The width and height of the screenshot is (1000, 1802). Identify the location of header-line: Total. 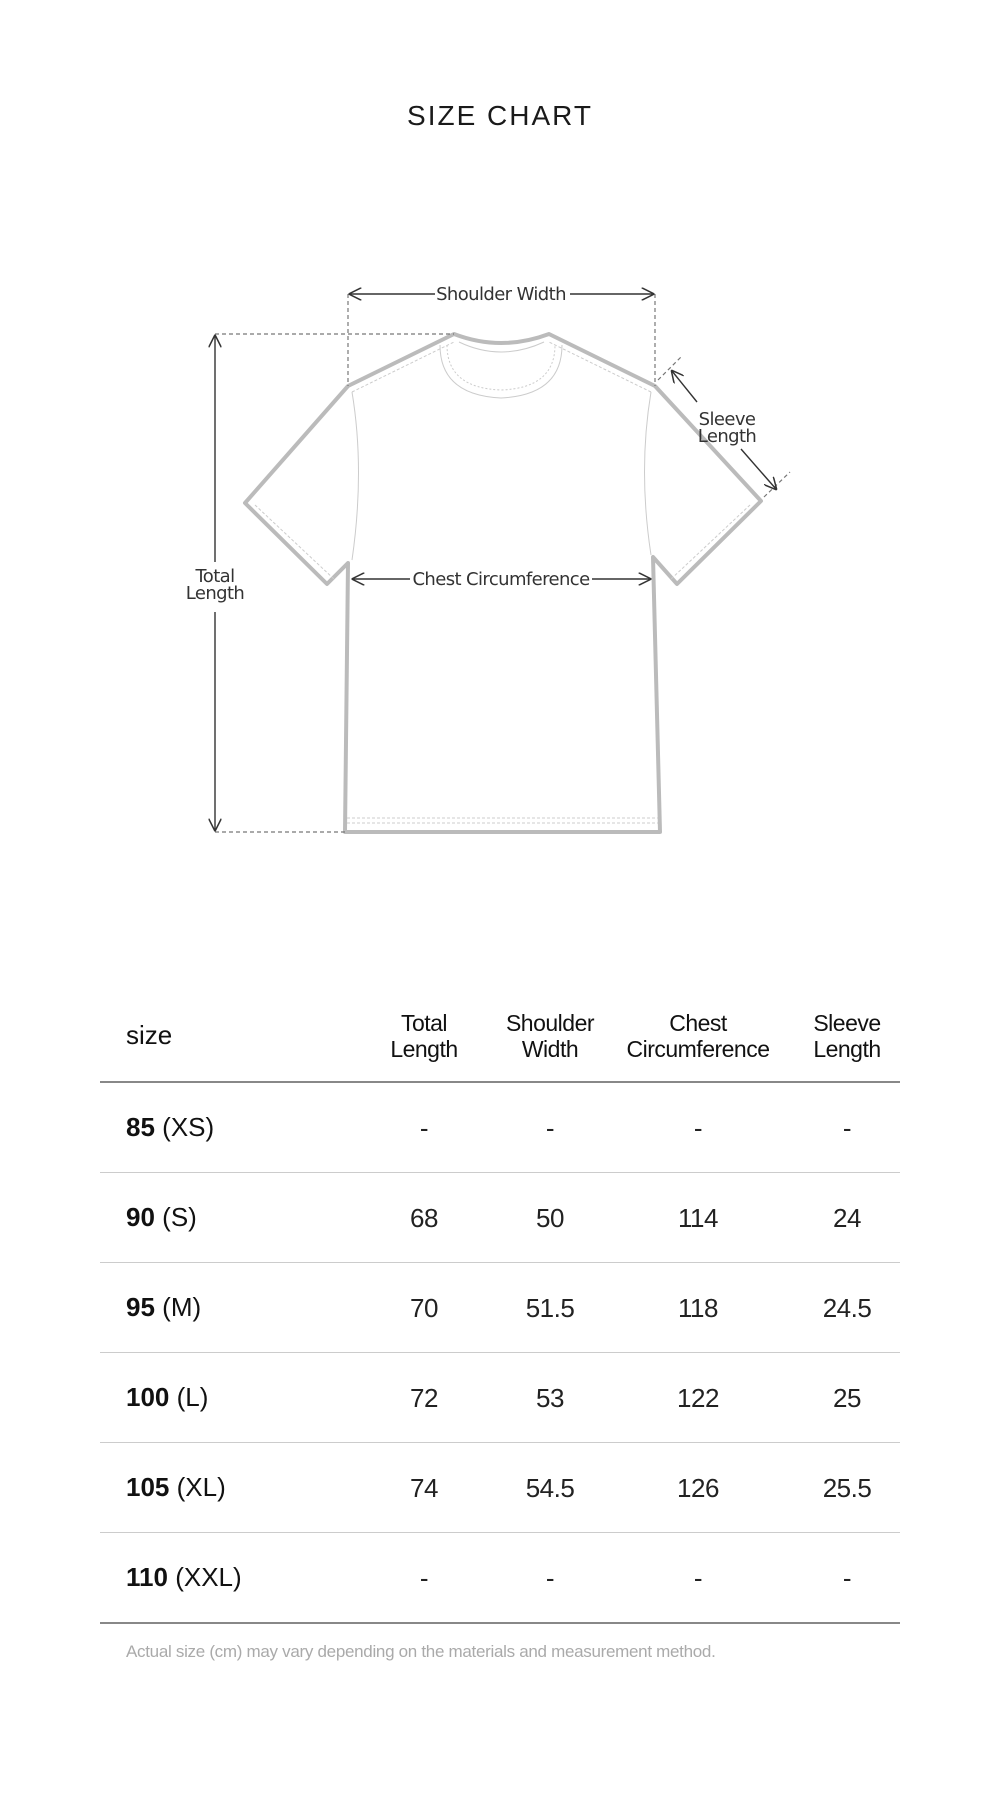
(424, 1022).